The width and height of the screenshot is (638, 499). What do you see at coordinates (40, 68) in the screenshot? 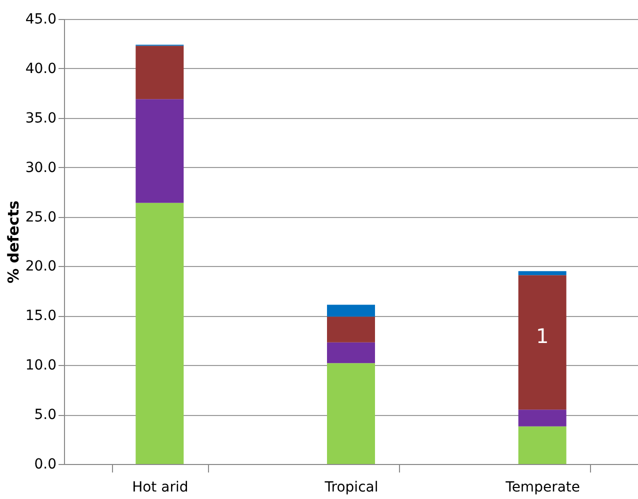
I see `y-tick-label: 40.0` at bounding box center [40, 68].